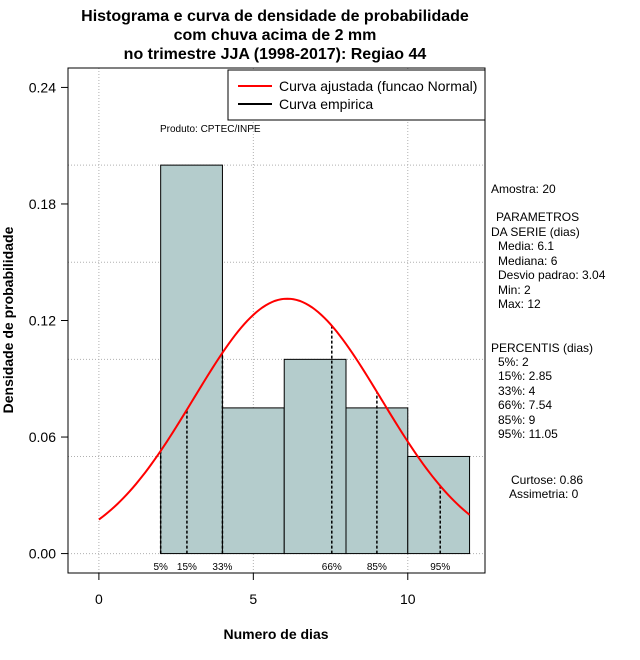 This screenshot has height=660, width=640. What do you see at coordinates (326, 104) in the screenshot?
I see `legend-empirical-label: Curva empirica` at bounding box center [326, 104].